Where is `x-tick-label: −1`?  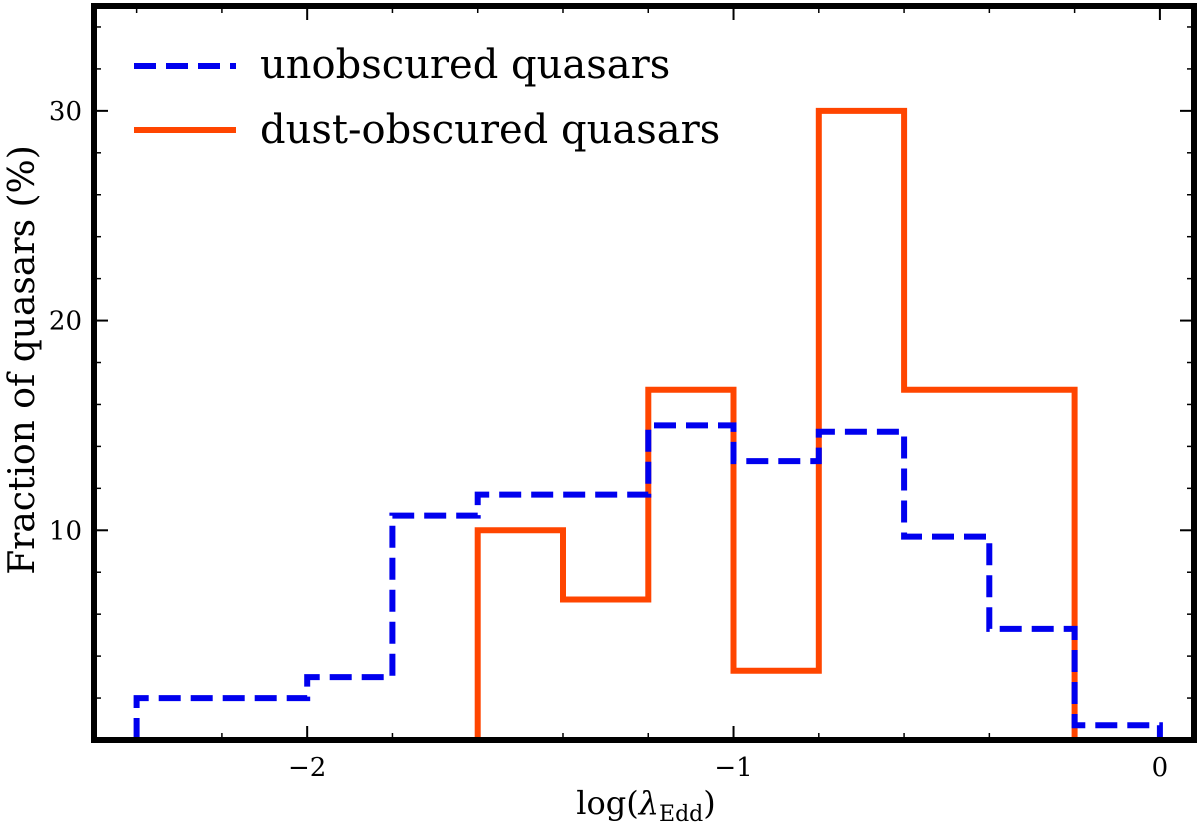 x-tick-label: −1 is located at coordinates (733, 768).